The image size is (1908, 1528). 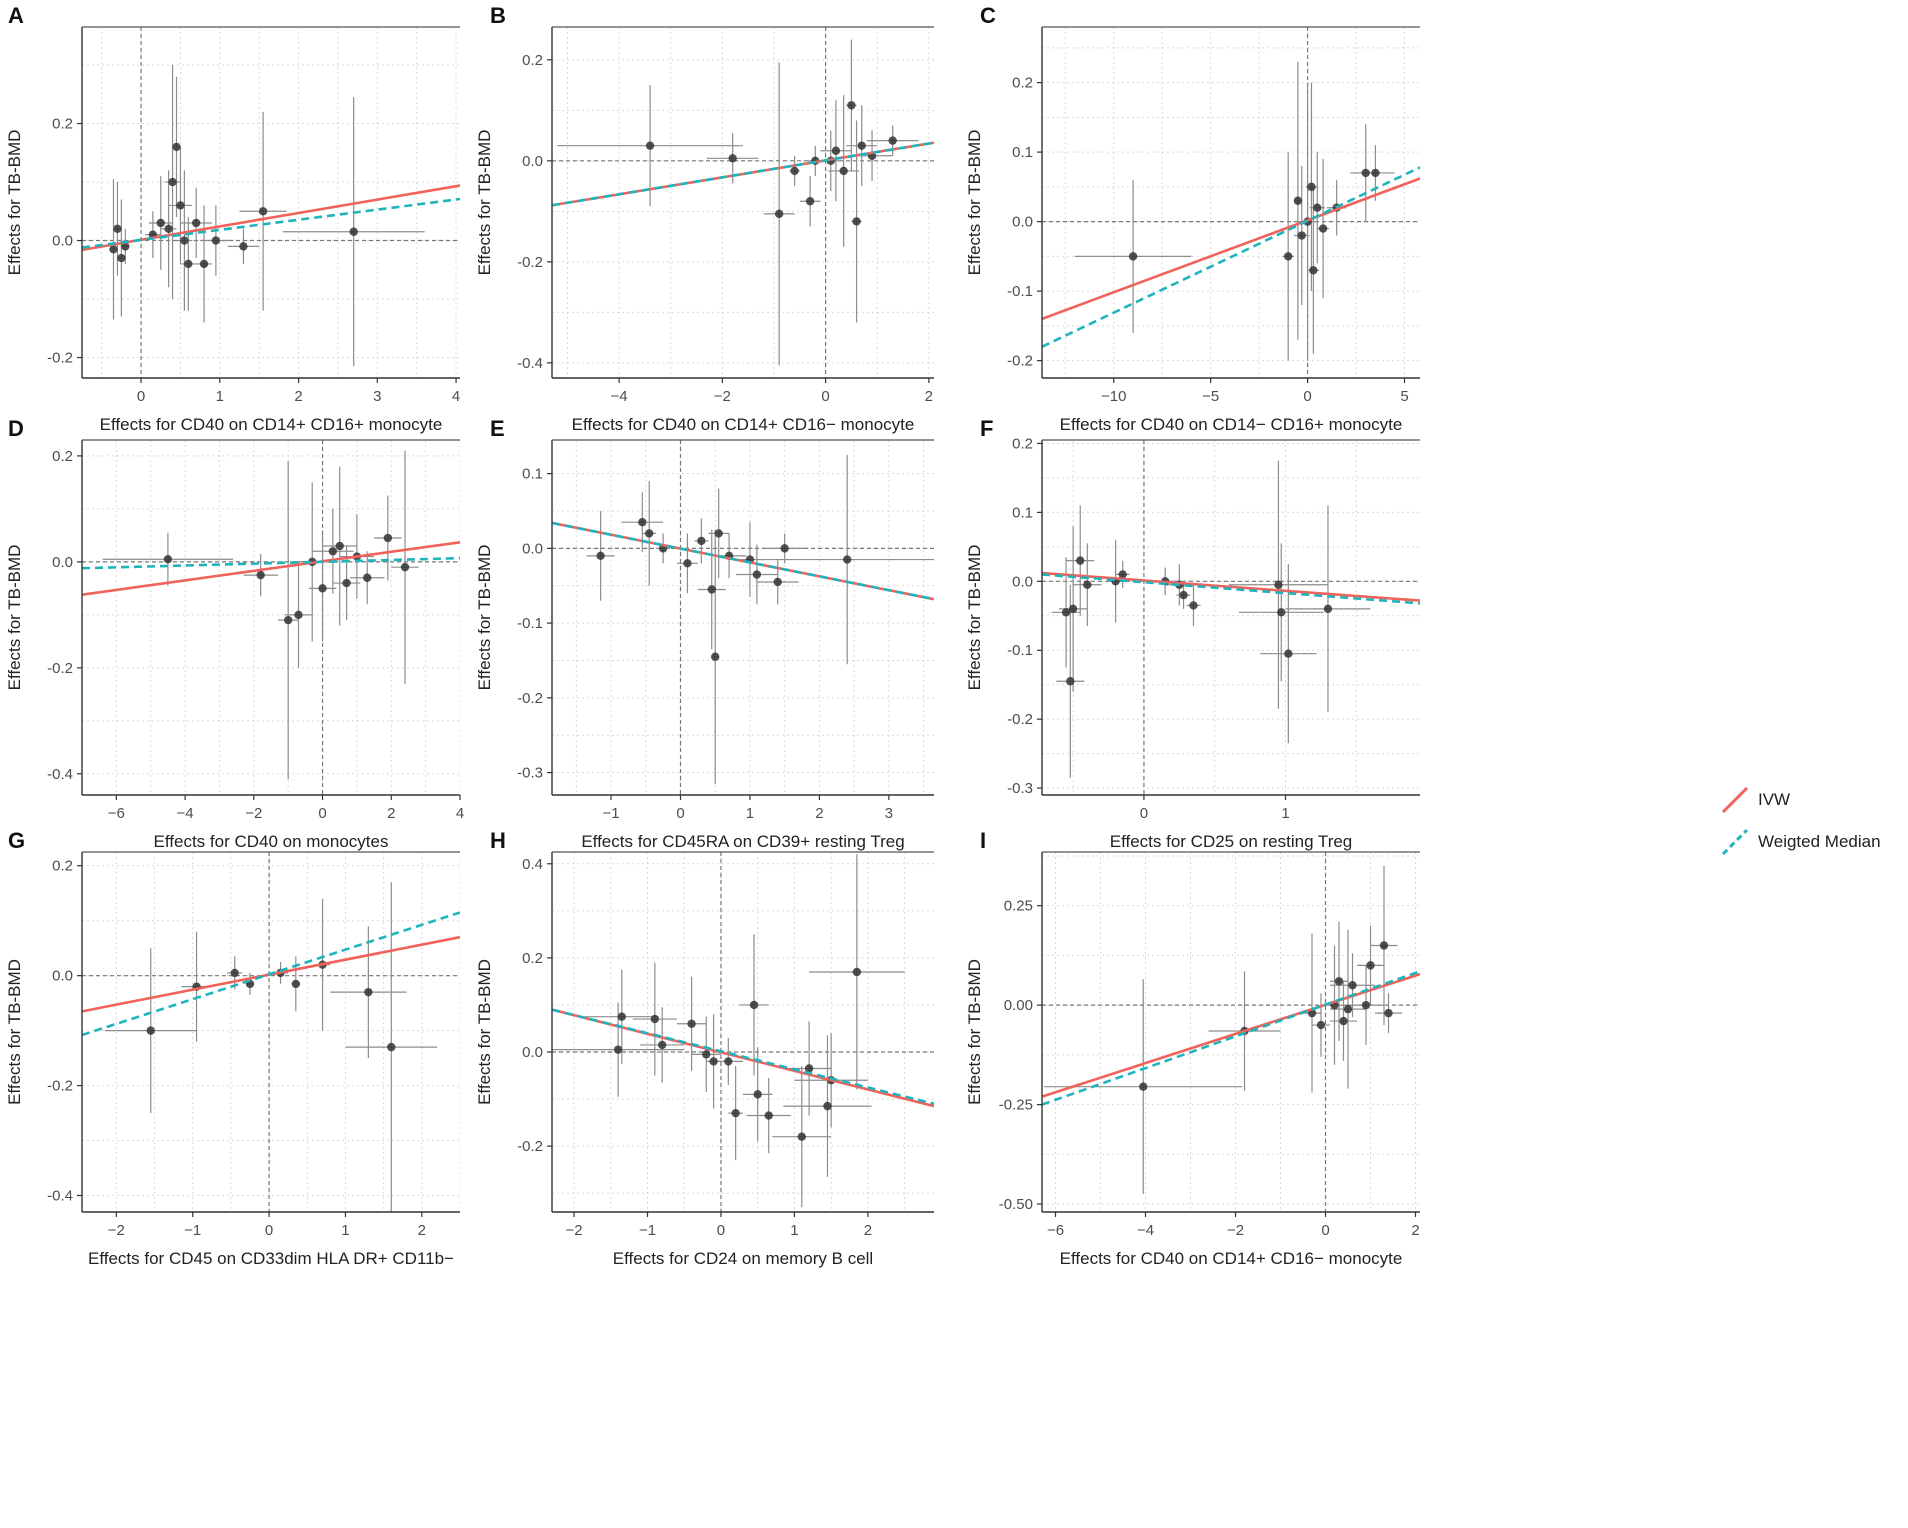 What do you see at coordinates (185, 813) in the screenshot?
I see `x-tick-label: −4` at bounding box center [185, 813].